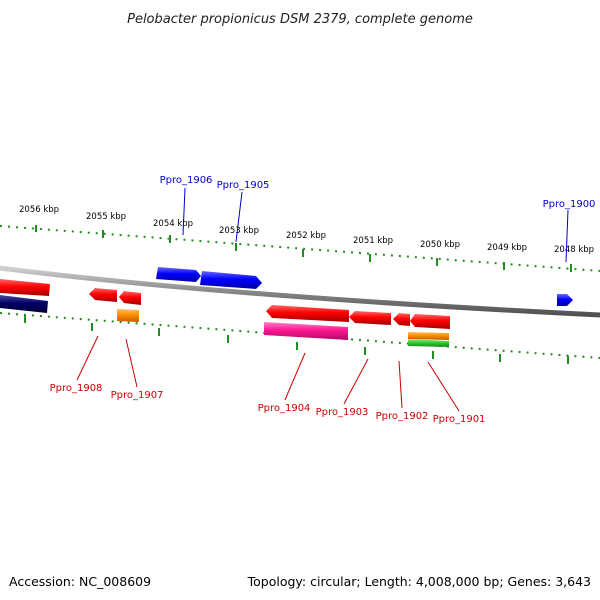 This screenshot has height=600, width=600. Describe the element at coordinates (373, 241) in the screenshot. I see `ruler-label-2051: 2051 kbp` at that location.